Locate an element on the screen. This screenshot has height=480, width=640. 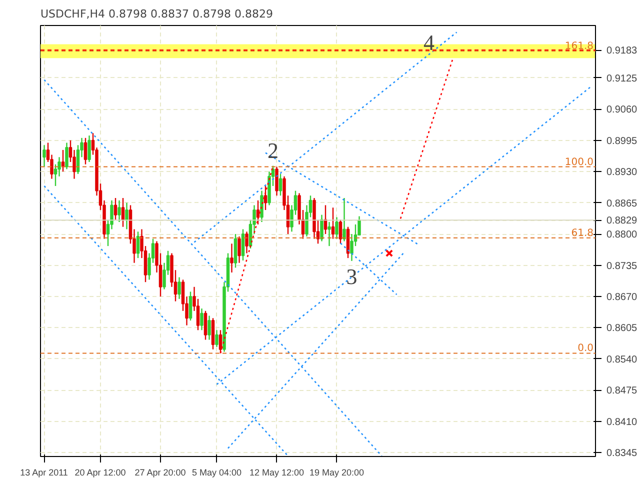
y-tick-label: 0.8865 is located at coordinates (622, 204).